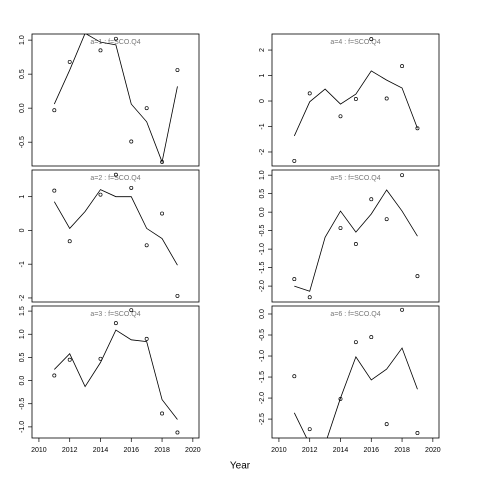 The height and width of the screenshot is (480, 480). Describe the element at coordinates (355, 178) in the screenshot. I see `panel-title: a=5 : f=SCO.Q4` at that location.